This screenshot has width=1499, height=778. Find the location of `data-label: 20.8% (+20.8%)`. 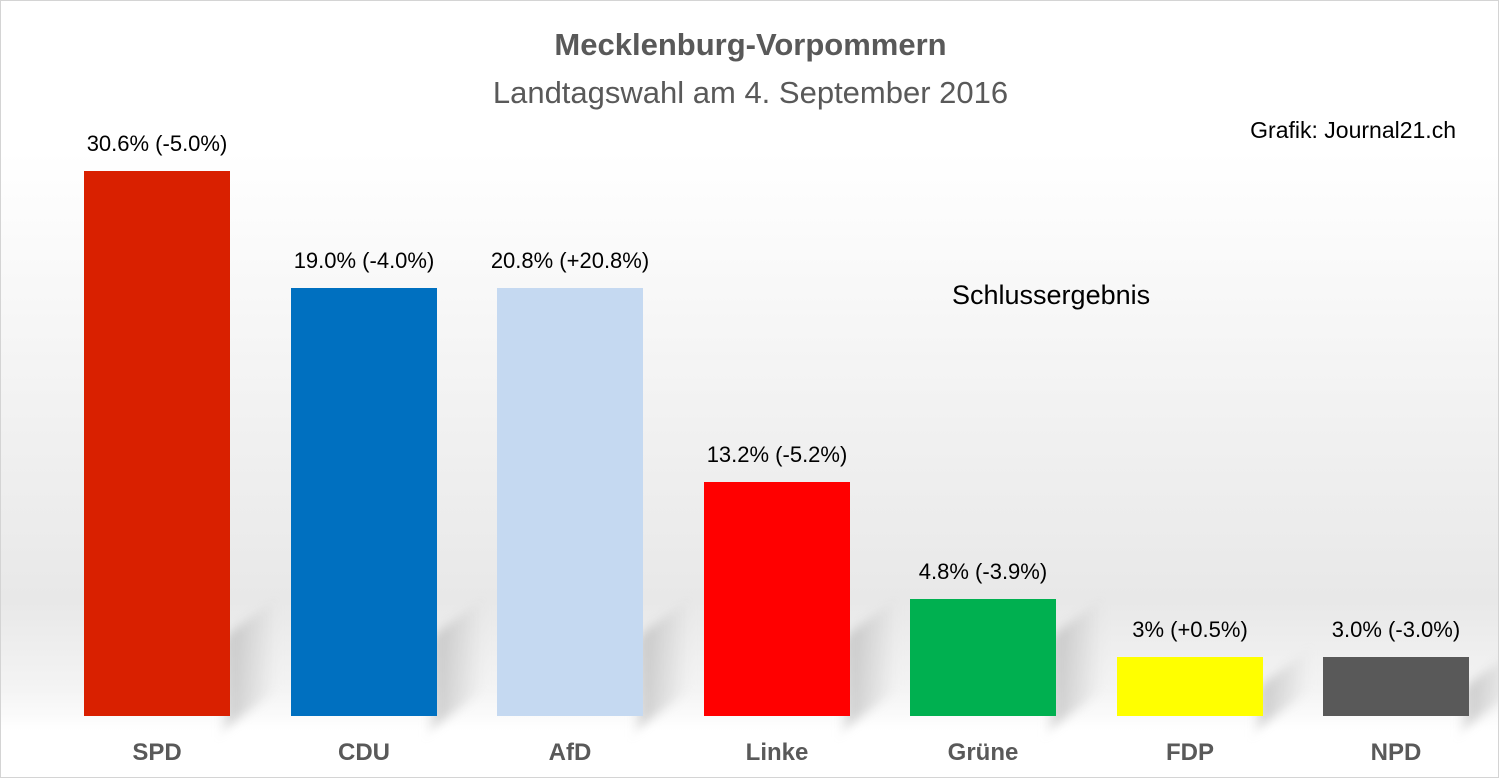

data-label: 20.8% (+20.8%) is located at coordinates (570, 260).